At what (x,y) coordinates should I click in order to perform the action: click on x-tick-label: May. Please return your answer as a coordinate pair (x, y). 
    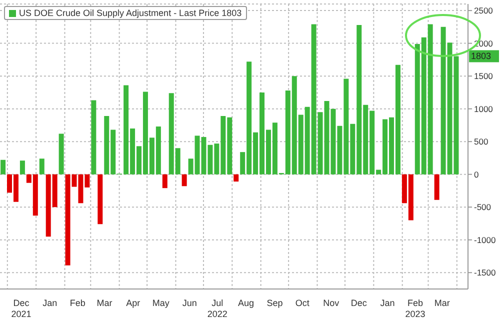
    Looking at the image, I should click on (161, 303).